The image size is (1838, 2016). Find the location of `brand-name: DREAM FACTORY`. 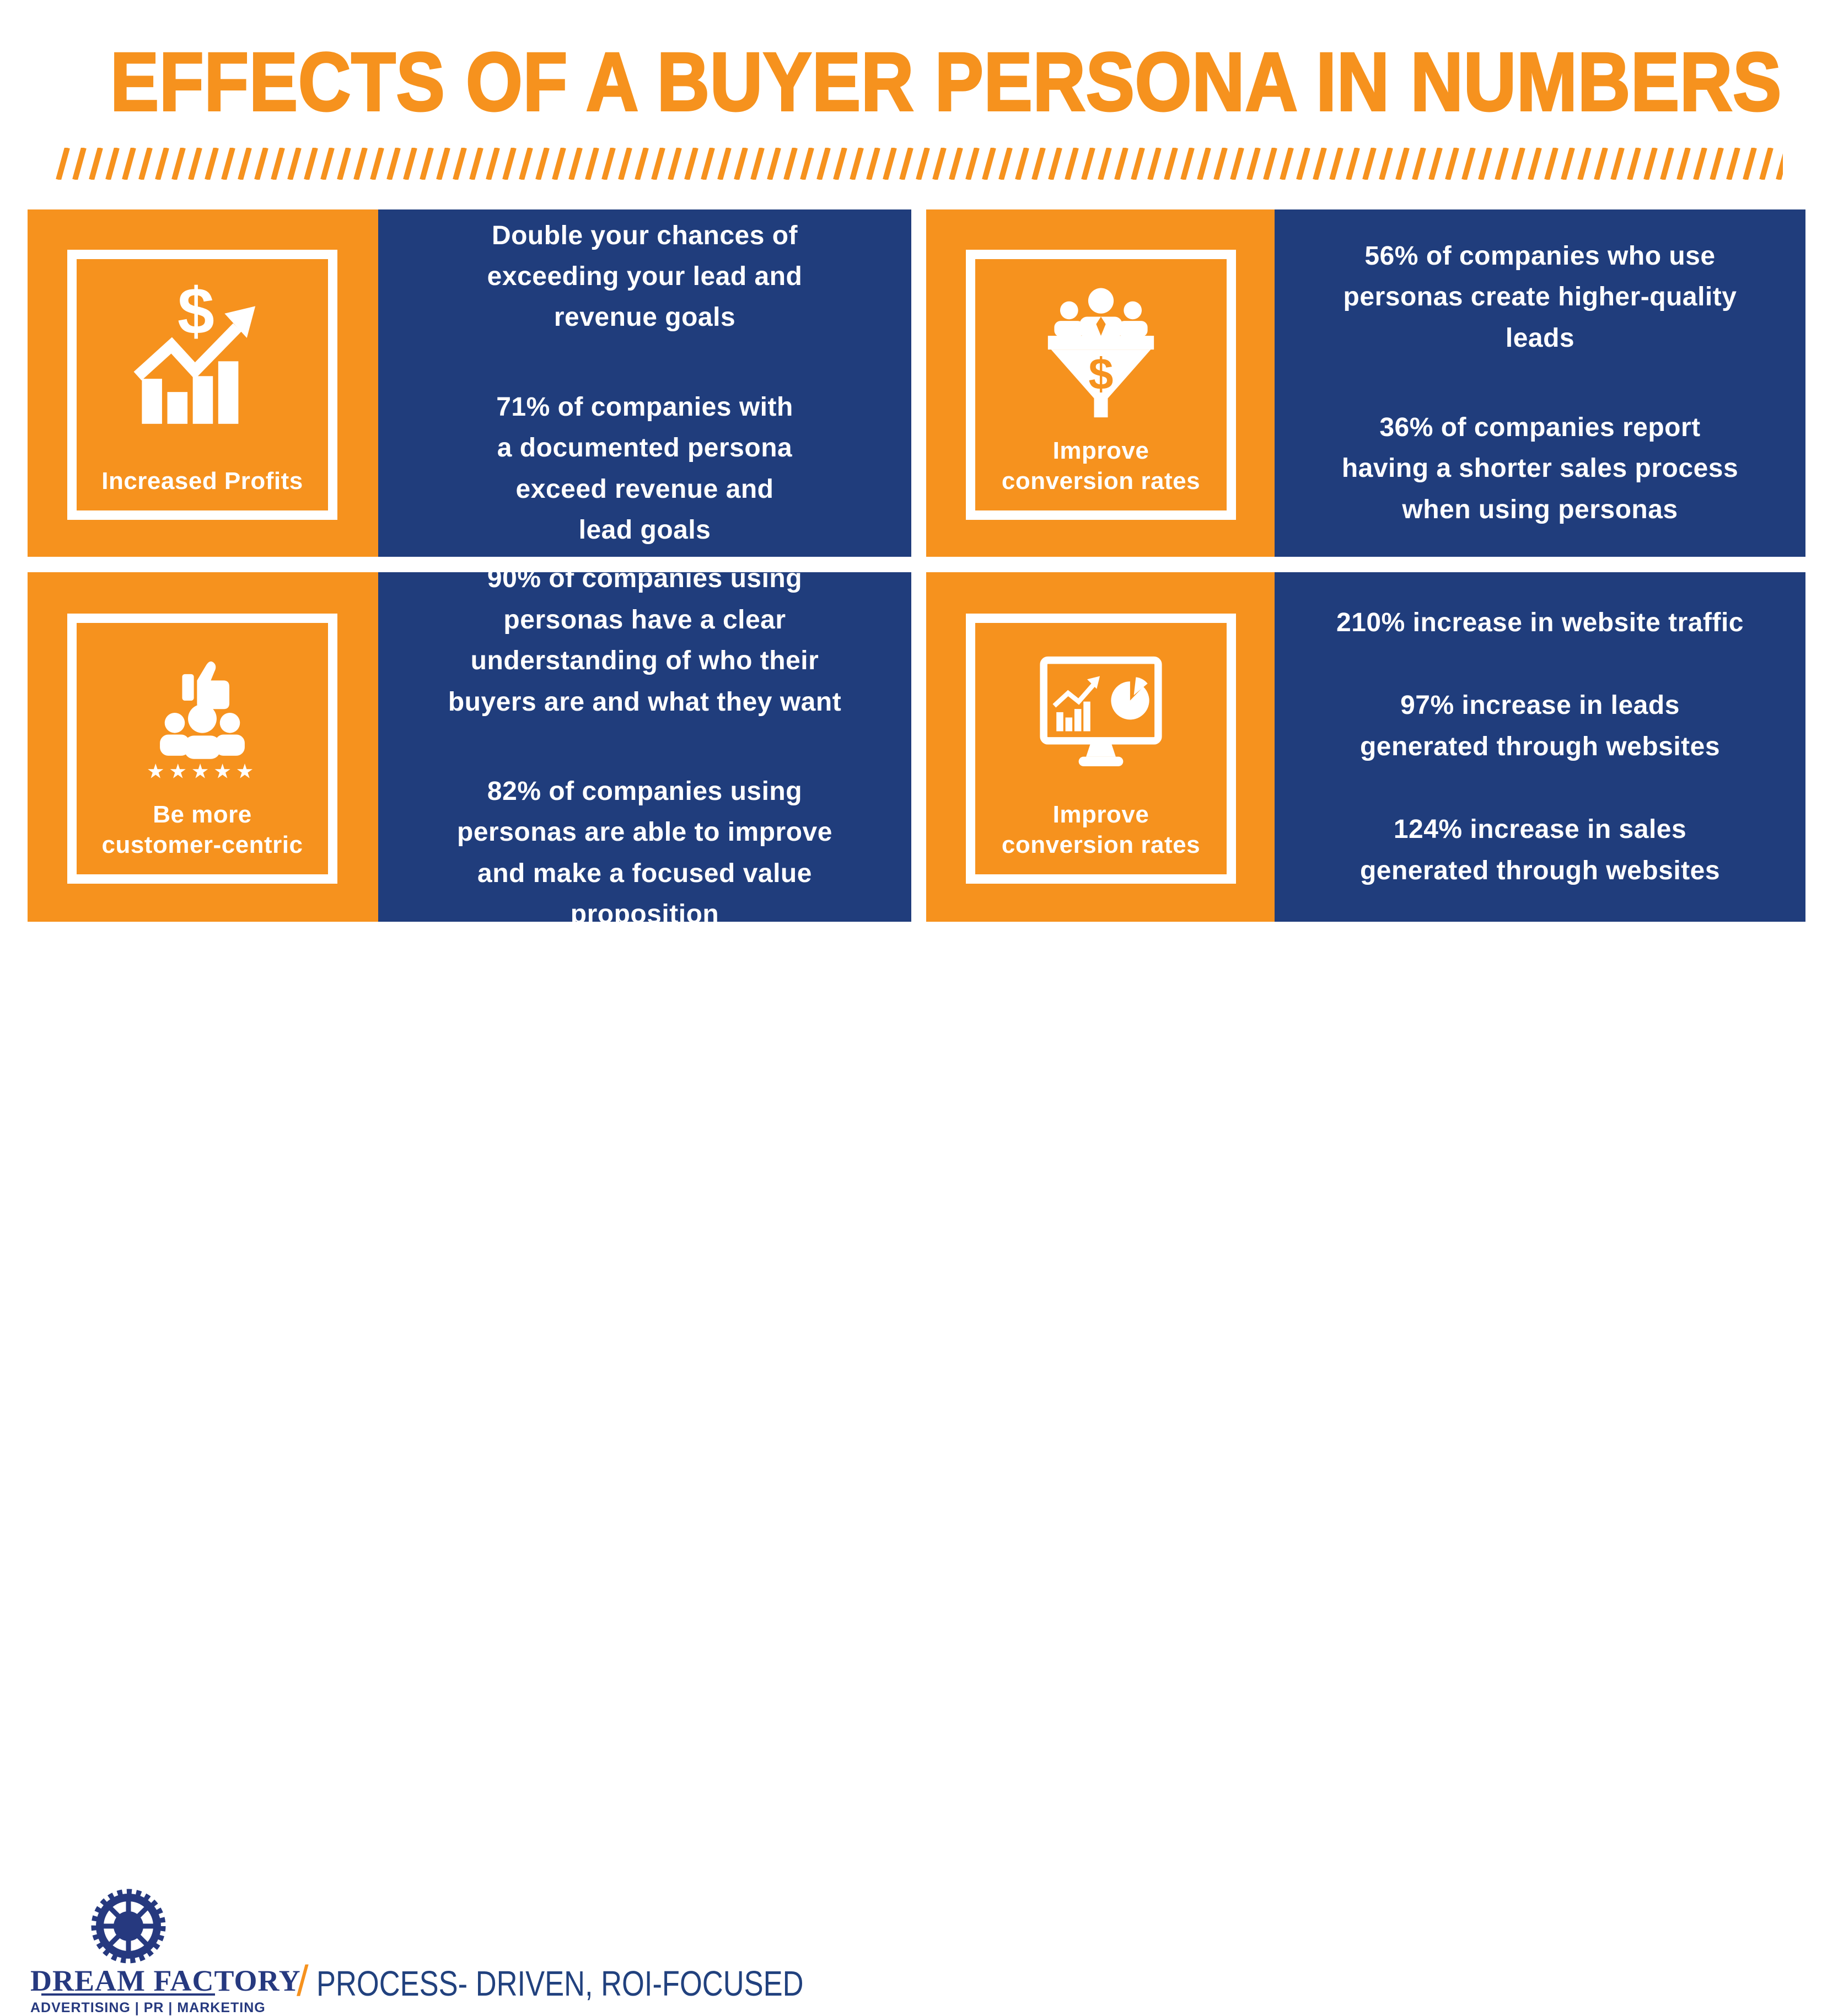

brand-name: DREAM FACTORY is located at coordinates (165, 1981).